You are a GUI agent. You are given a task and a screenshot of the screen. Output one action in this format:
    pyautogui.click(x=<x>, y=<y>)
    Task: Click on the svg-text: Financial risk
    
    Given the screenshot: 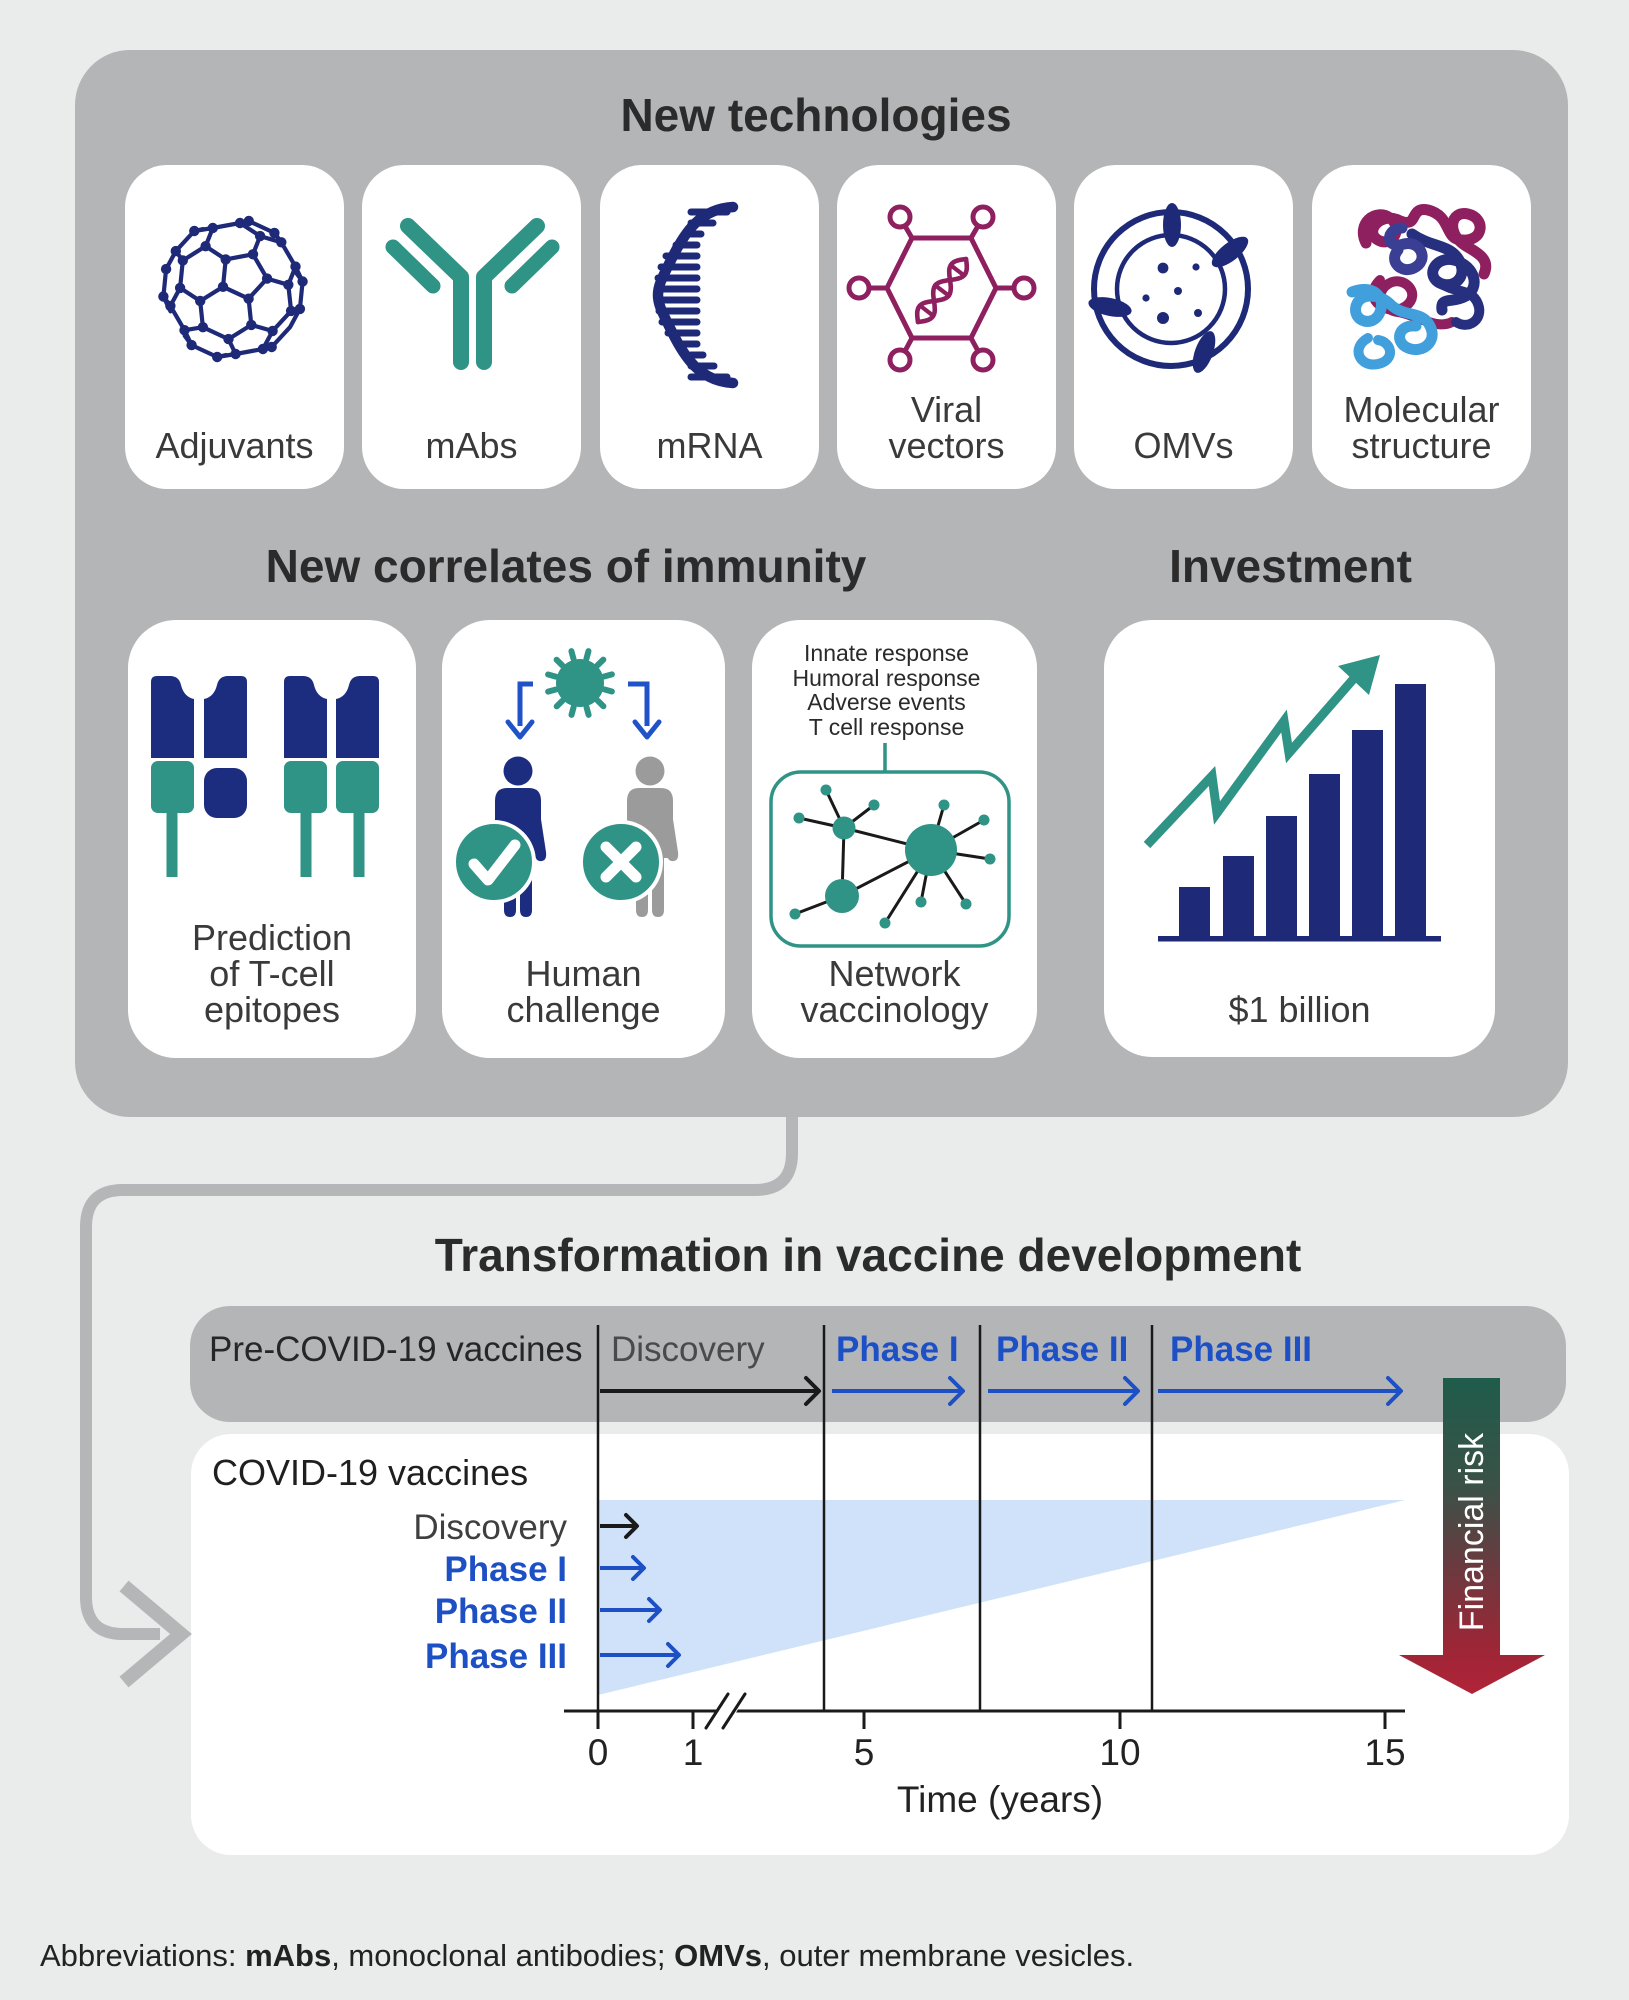 What is the action you would take?
    pyautogui.click(x=1472, y=1531)
    